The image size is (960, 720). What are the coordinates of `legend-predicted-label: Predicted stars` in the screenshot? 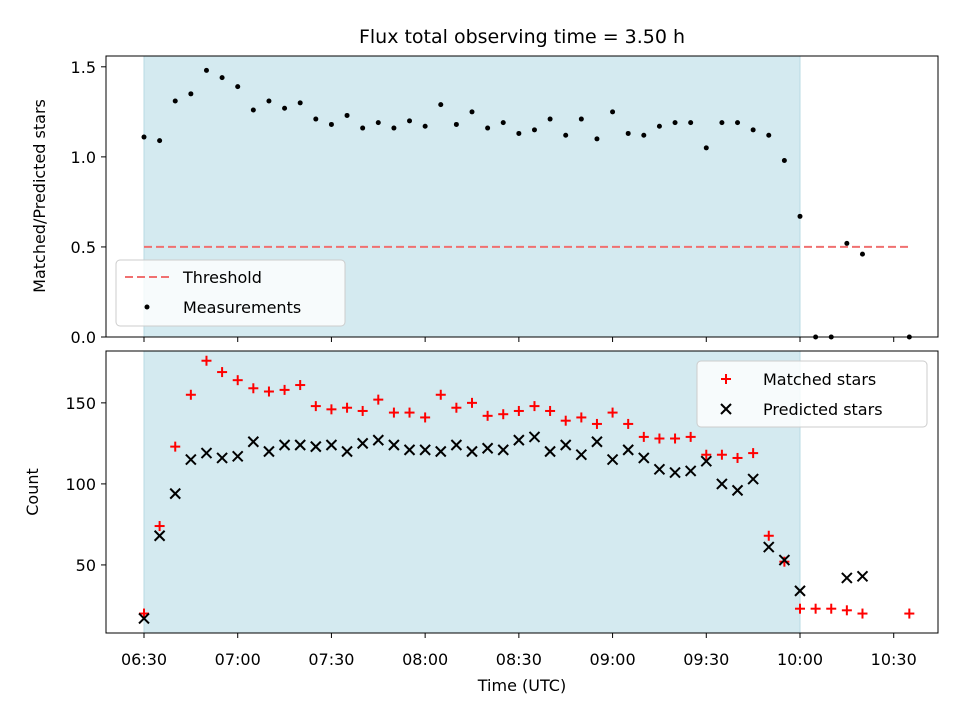 It's located at (823, 409).